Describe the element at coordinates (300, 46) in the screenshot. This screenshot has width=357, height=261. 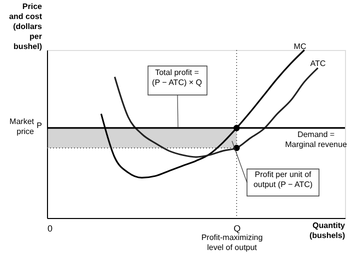
I see `series-label: MC` at that location.